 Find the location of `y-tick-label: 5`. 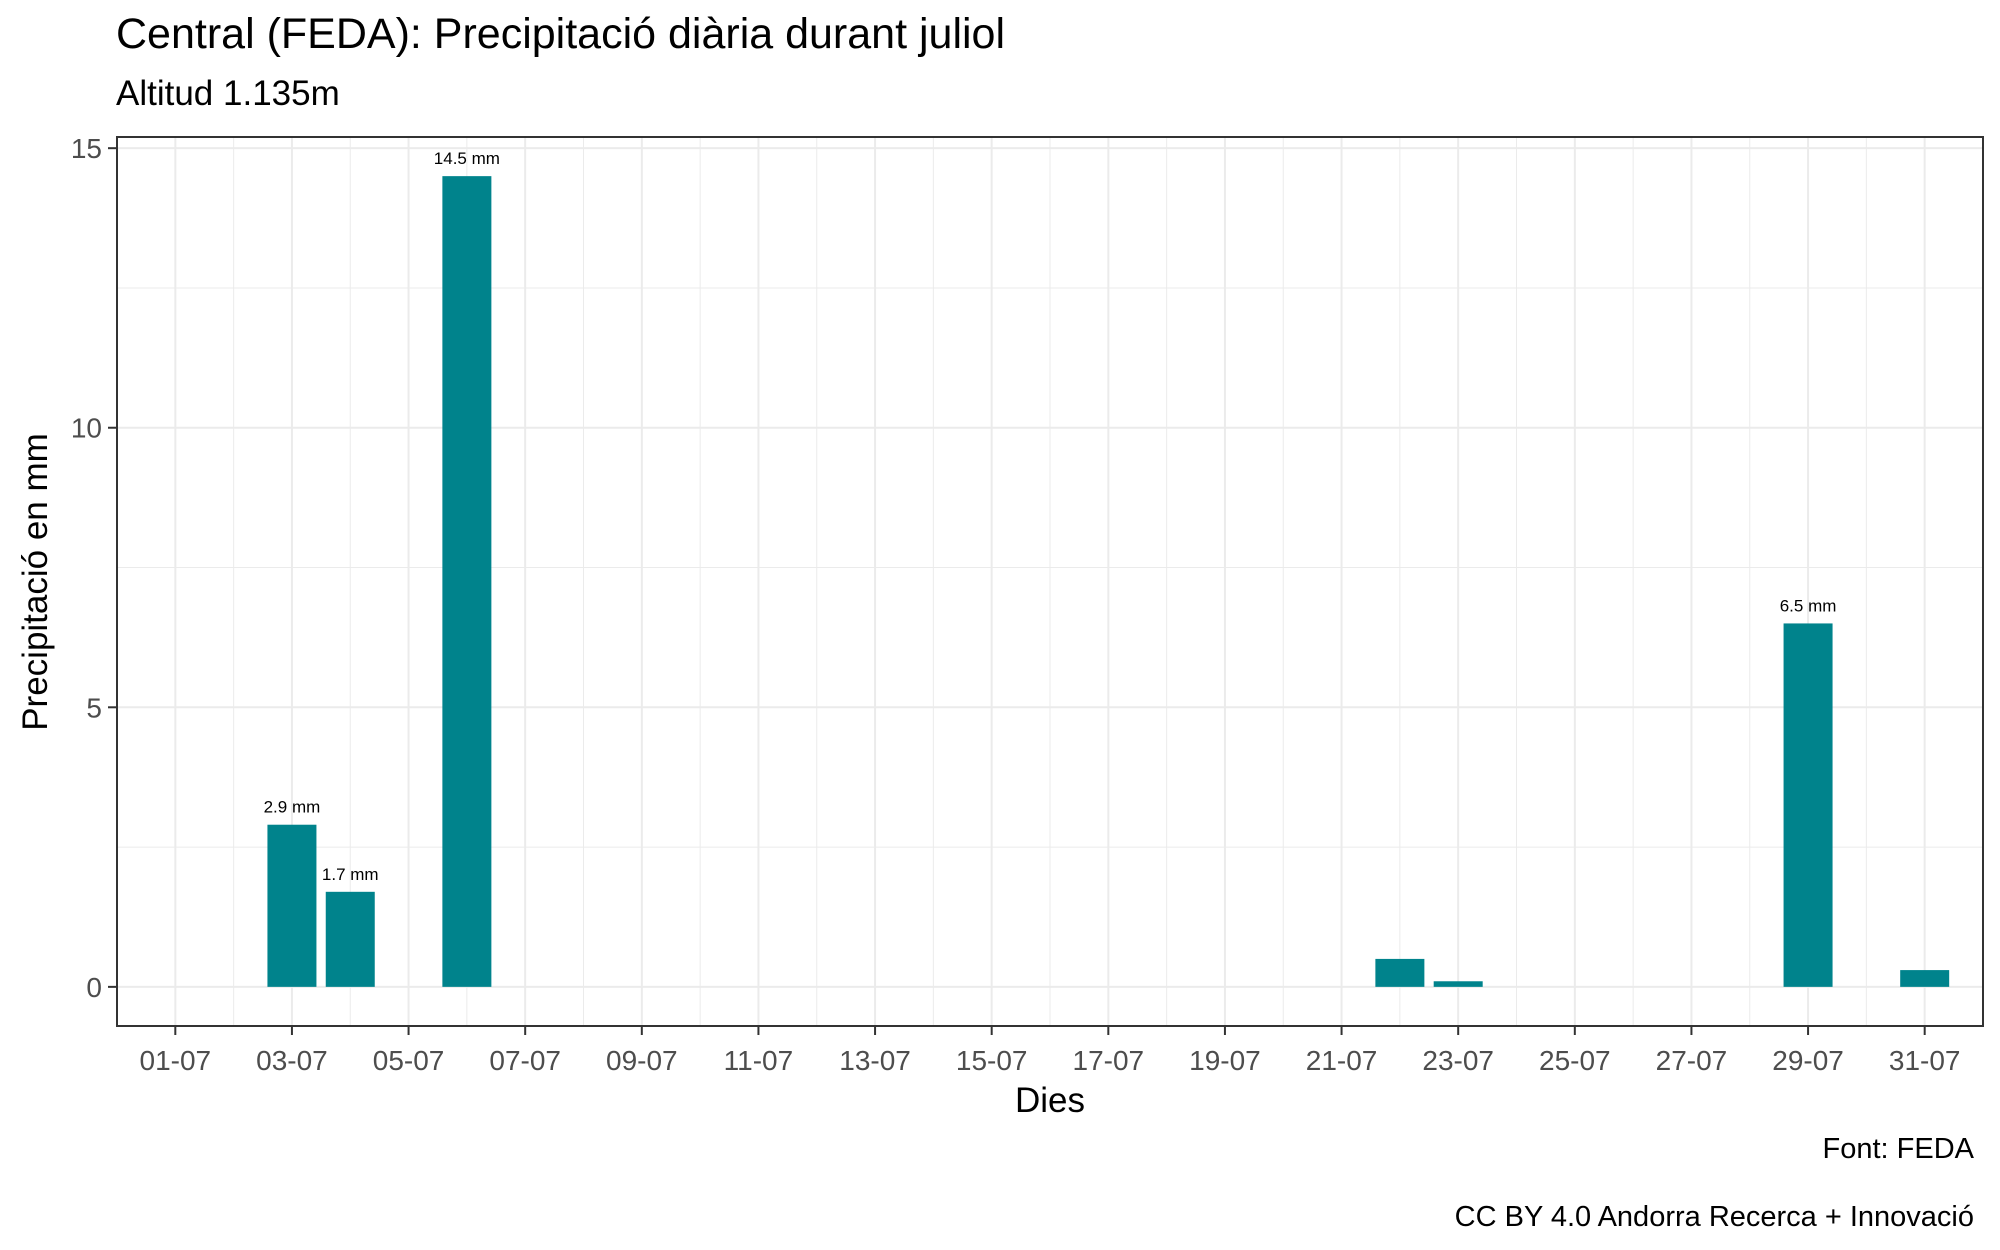

y-tick-label: 5 is located at coordinates (94, 707).